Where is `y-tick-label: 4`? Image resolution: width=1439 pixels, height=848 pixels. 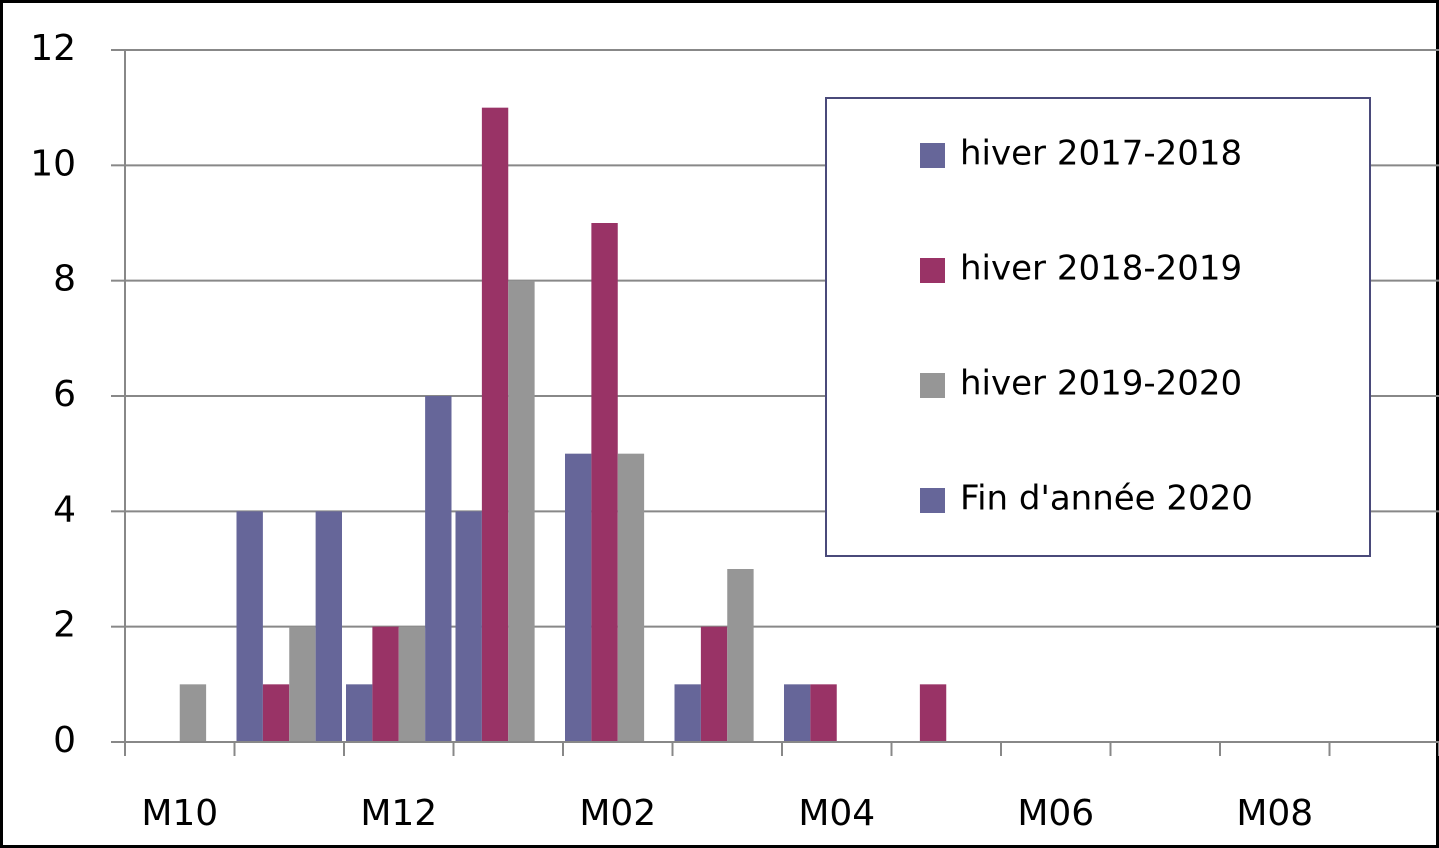 y-tick-label: 4 is located at coordinates (64, 509).